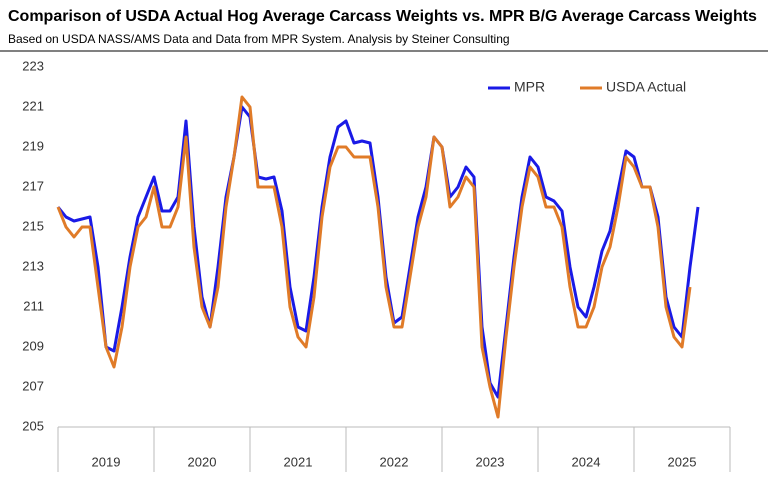 The width and height of the screenshot is (768, 484). What do you see at coordinates (202, 461) in the screenshot?
I see `x-tick-label: 2020` at bounding box center [202, 461].